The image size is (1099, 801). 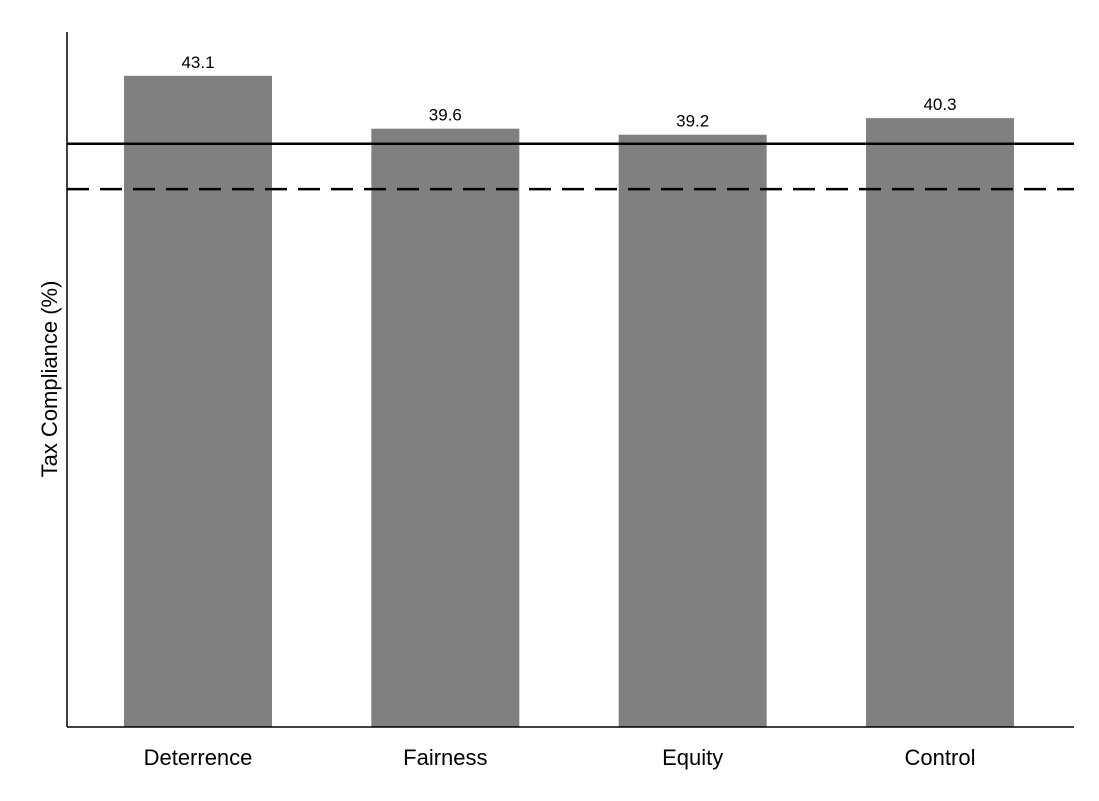 I want to click on reference-lines-group, so click(x=570, y=166).